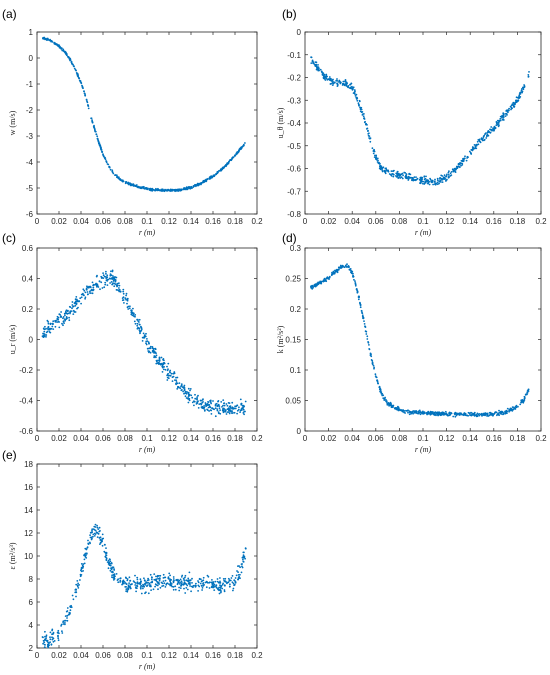  Describe the element at coordinates (294, 146) in the screenshot. I see `y-tick-label: -0.5` at that location.